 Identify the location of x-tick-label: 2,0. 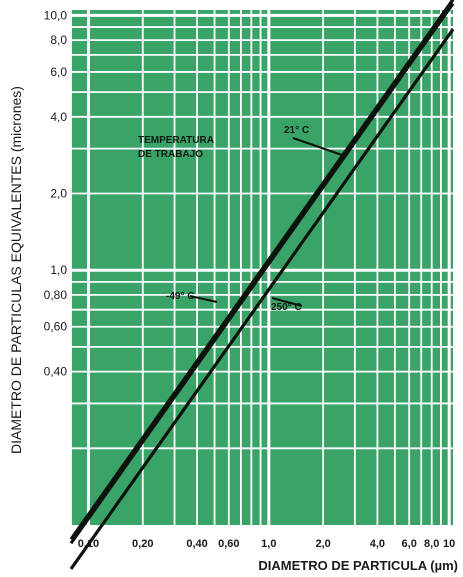
(322, 544).